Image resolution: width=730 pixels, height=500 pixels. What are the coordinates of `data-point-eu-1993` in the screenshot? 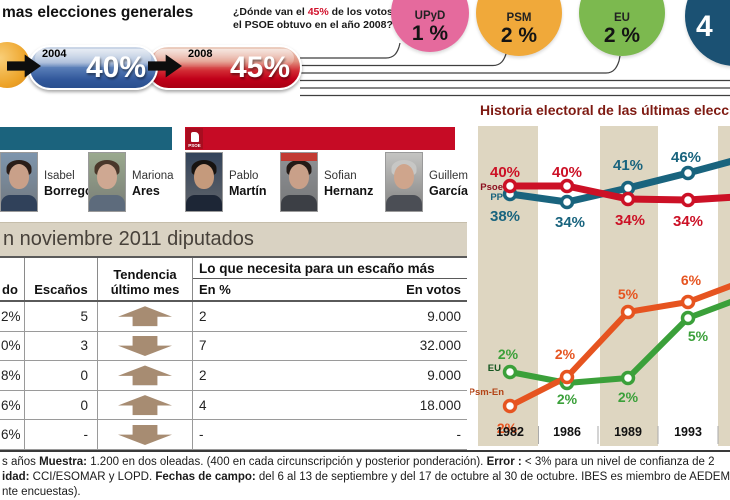 It's located at (688, 318).